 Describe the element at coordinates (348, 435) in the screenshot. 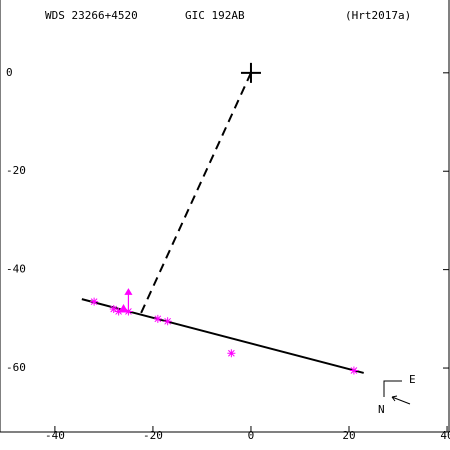

I see `x-tick-label: 20` at that location.